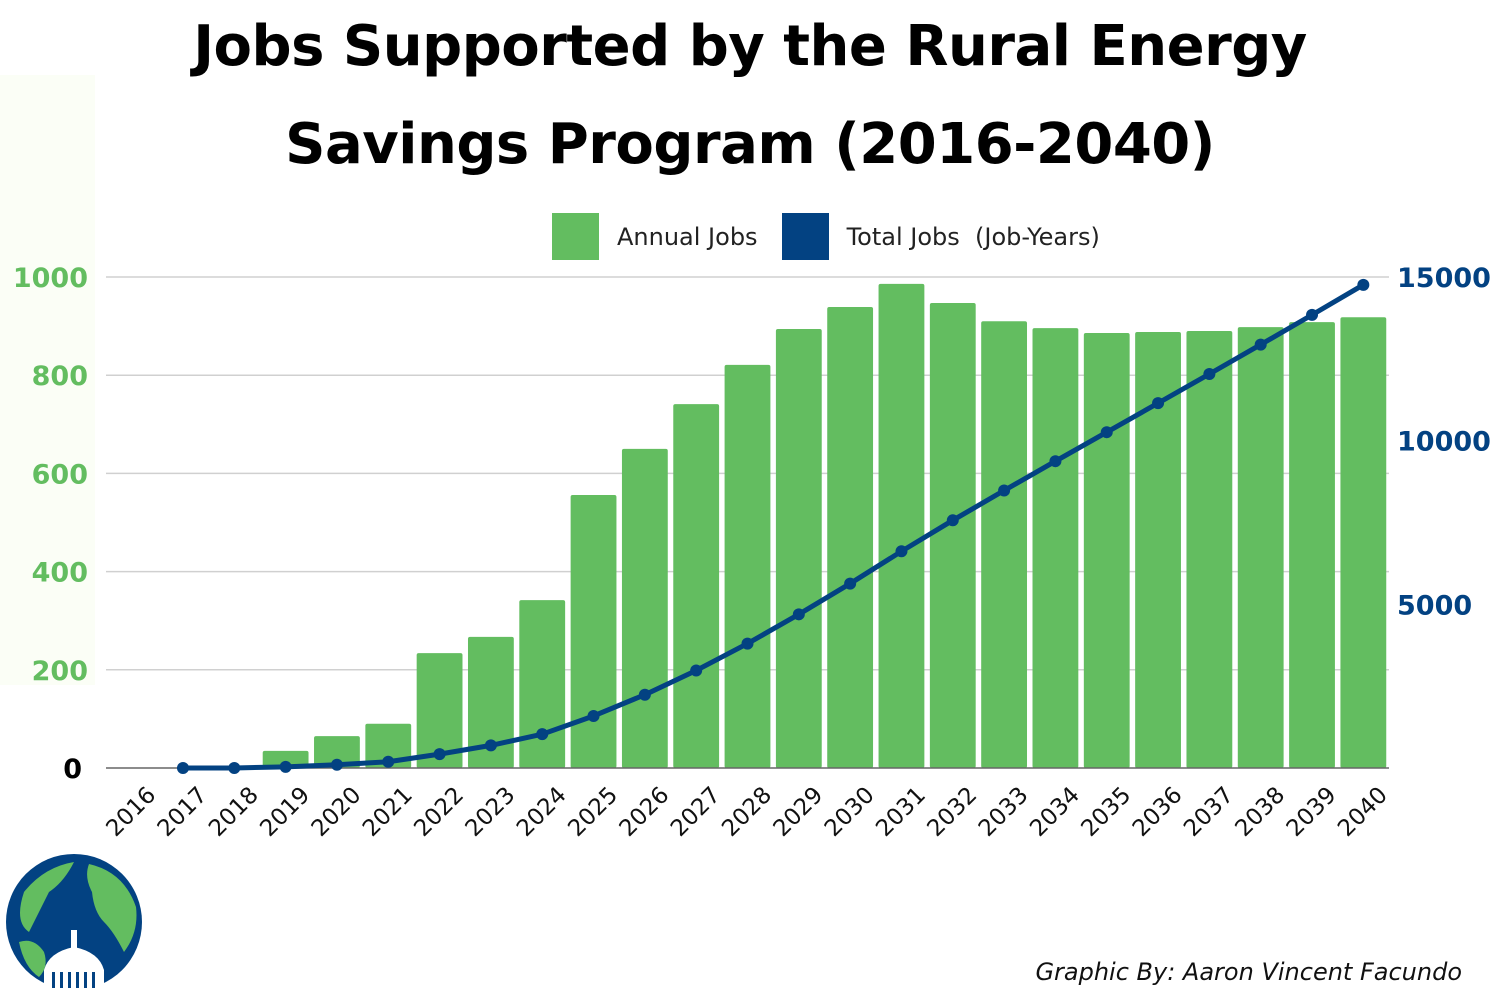 This screenshot has height=1000, width=1500. What do you see at coordinates (285, 812) in the screenshot?
I see `x-tick-label: 2019` at bounding box center [285, 812].